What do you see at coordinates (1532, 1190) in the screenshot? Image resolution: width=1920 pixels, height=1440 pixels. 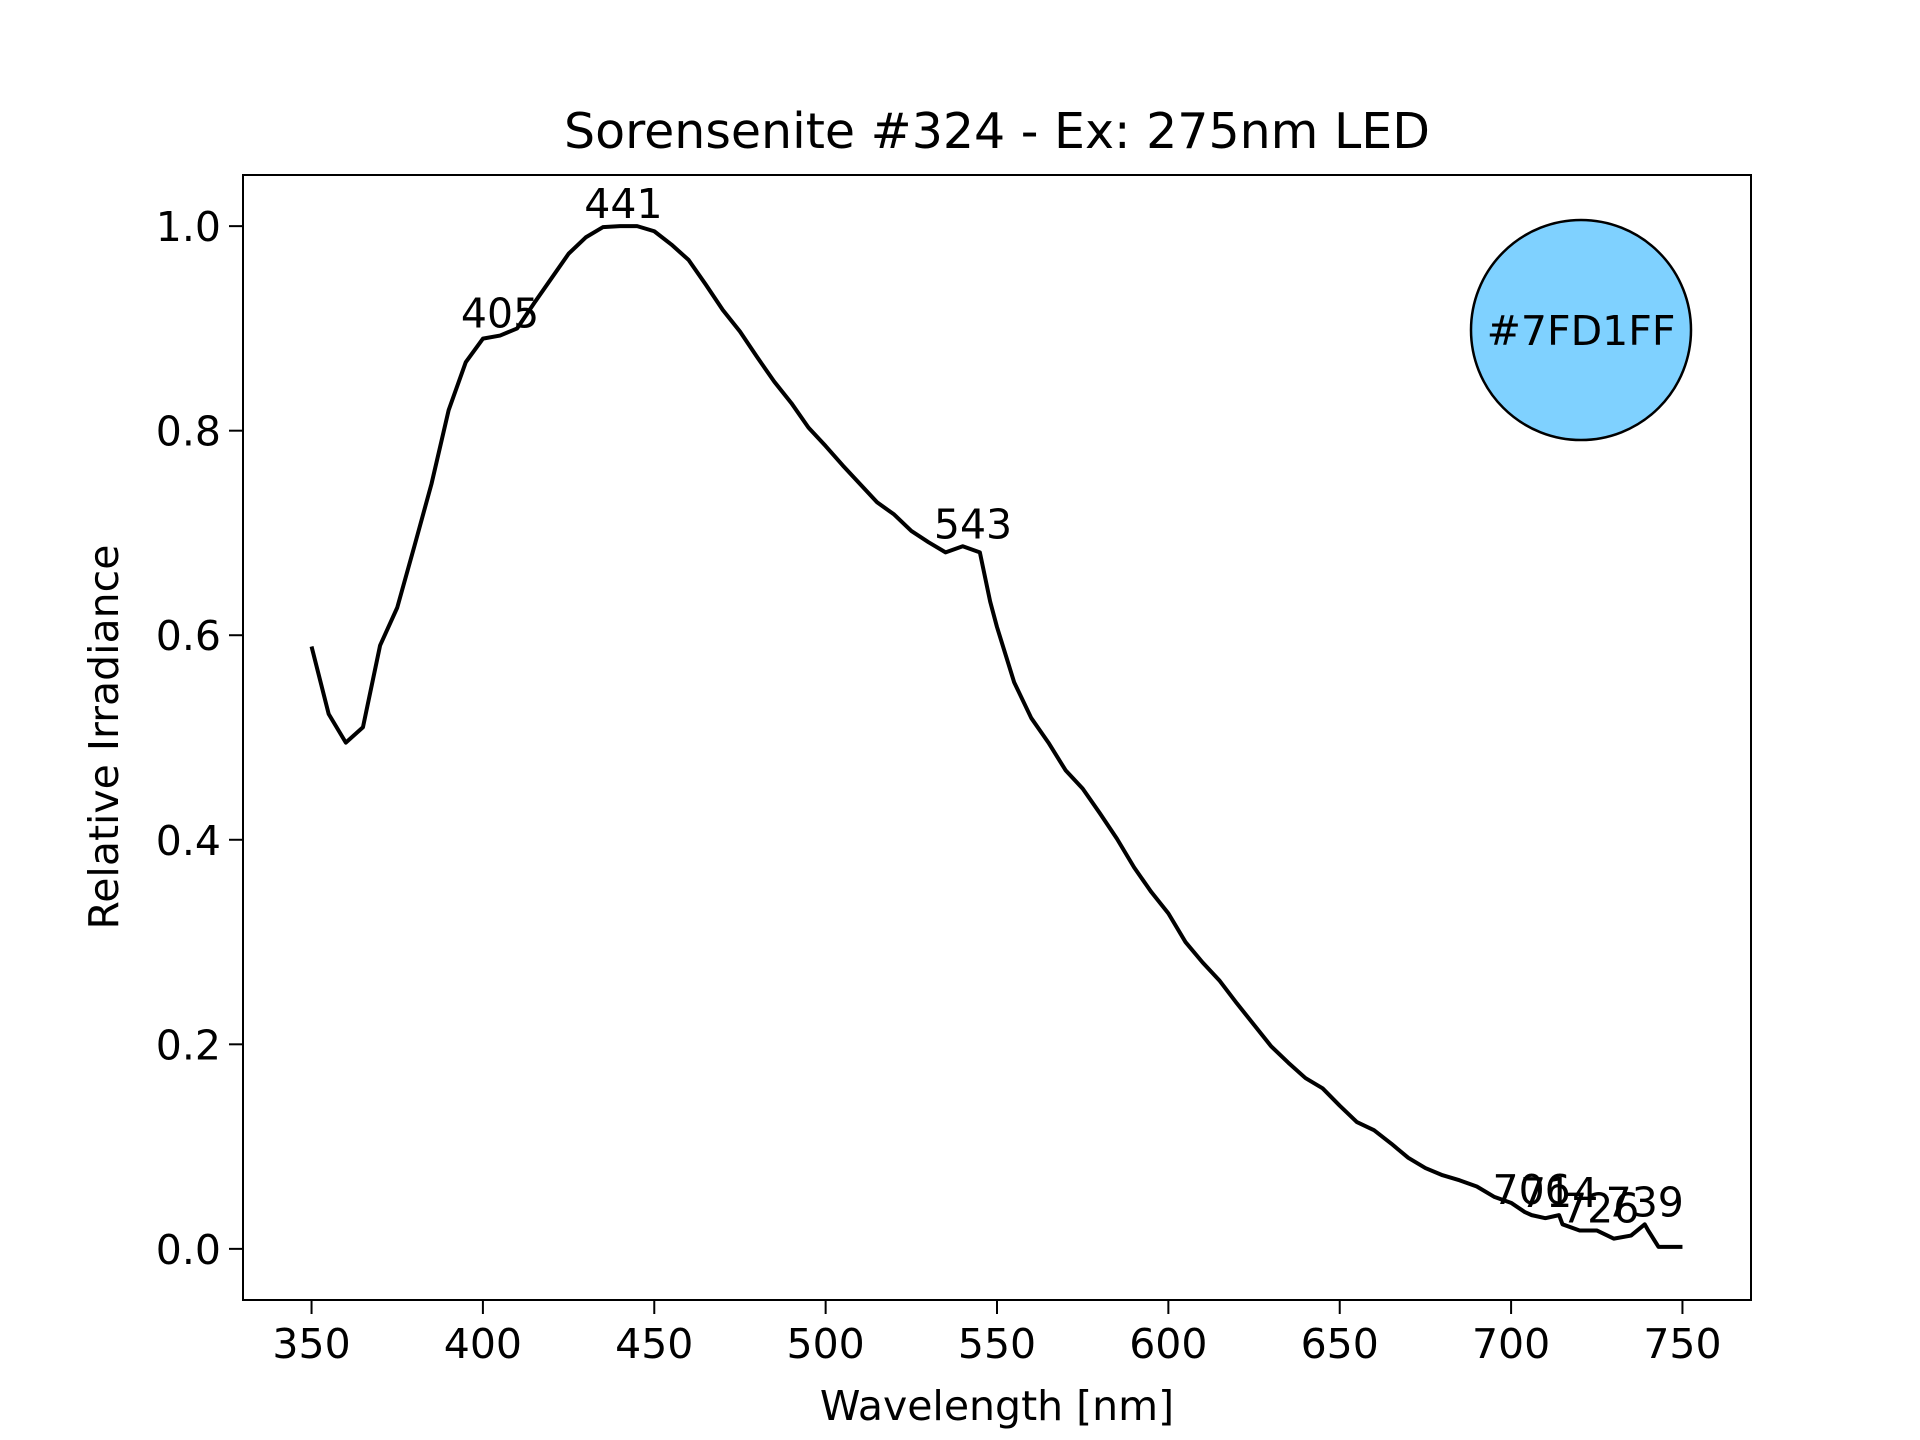 I see `peak-label: 706` at bounding box center [1532, 1190].